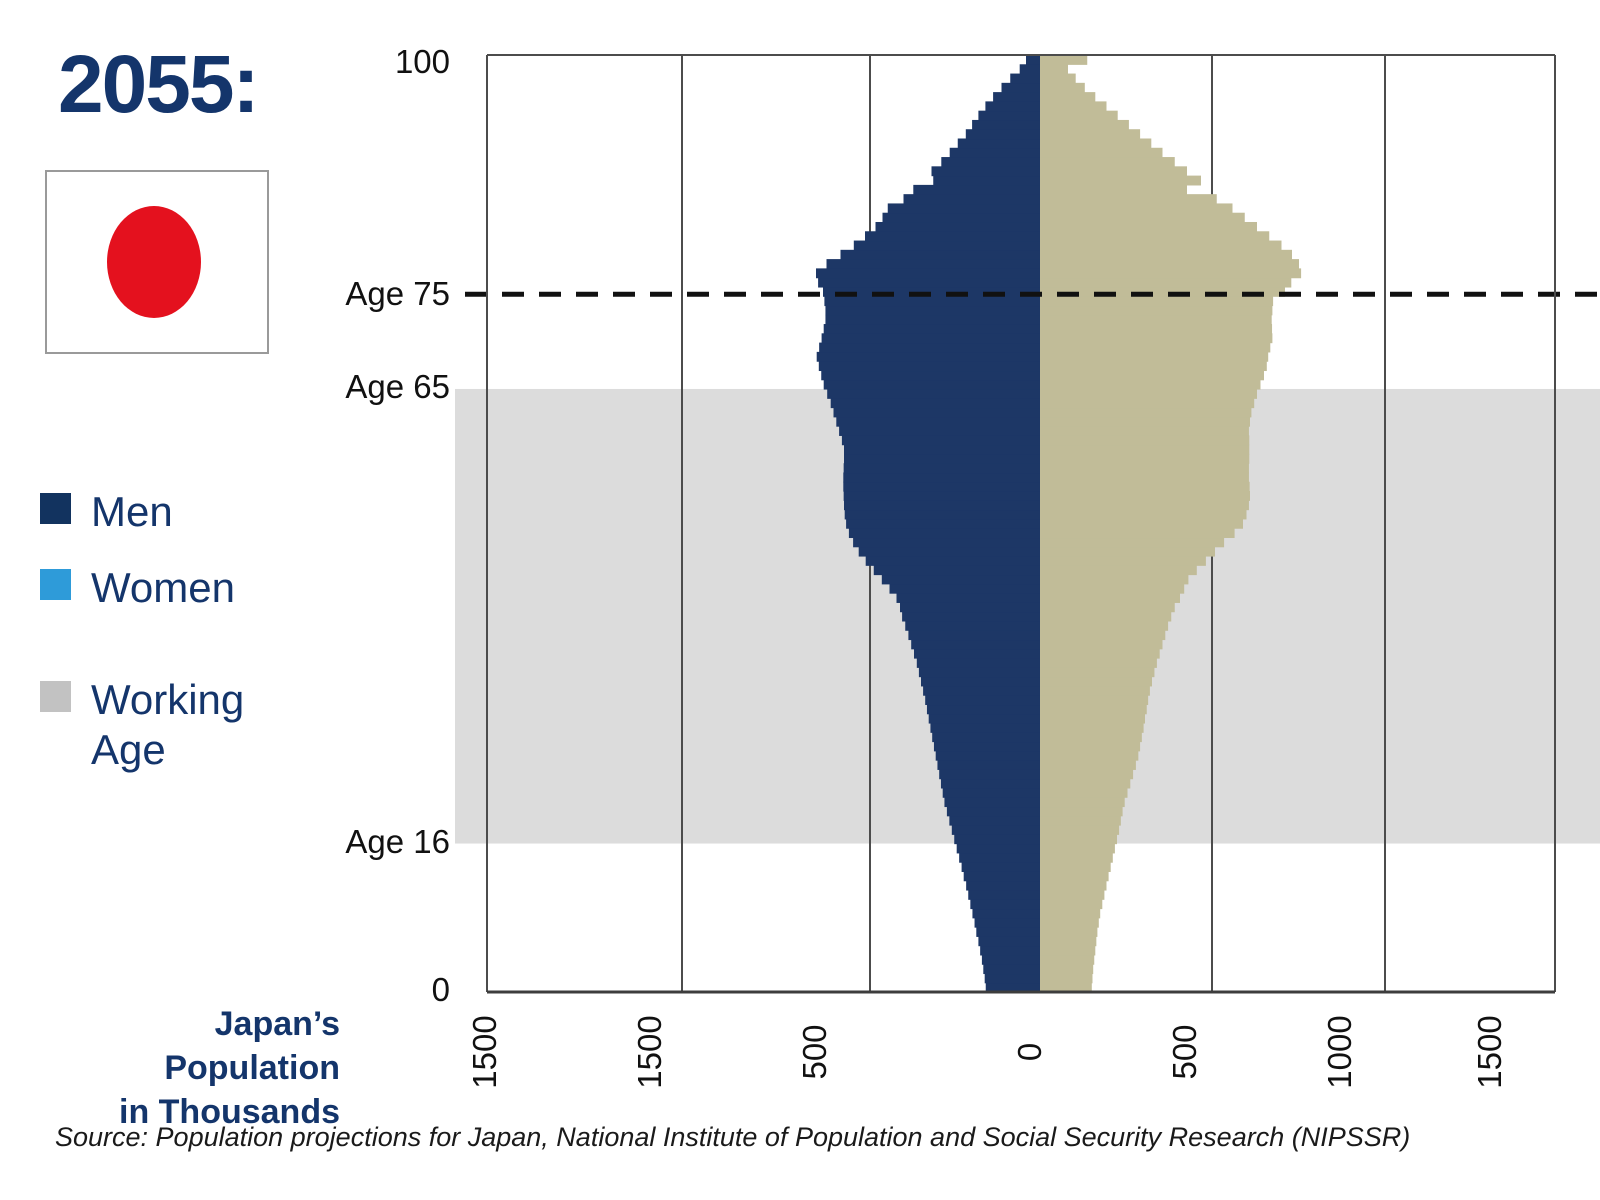 This screenshot has width=1600, height=1200. What do you see at coordinates (1339, 1052) in the screenshot?
I see `x-axis-label-5: 1000` at bounding box center [1339, 1052].